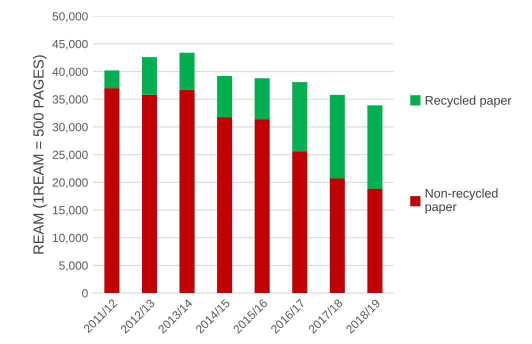 This screenshot has height=344, width=532. Describe the element at coordinates (70, 155) in the screenshot. I see `y-tick-label: 25,000` at that location.